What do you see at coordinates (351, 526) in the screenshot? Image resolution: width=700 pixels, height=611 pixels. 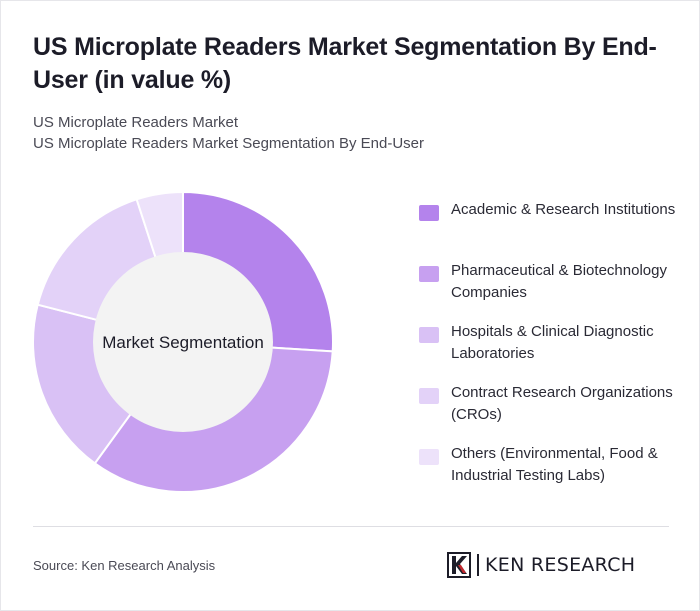 I see `footer-divider` at bounding box center [351, 526].